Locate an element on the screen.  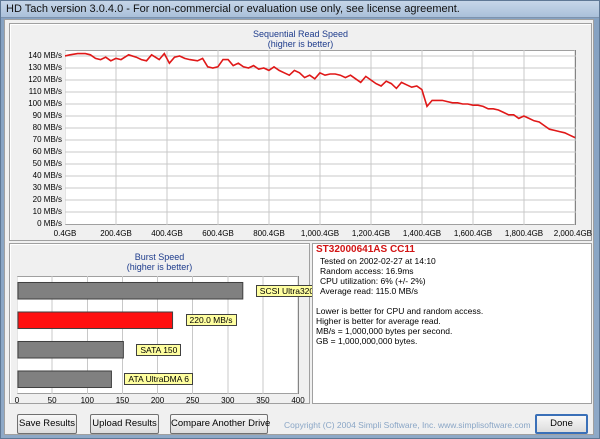
burst-bar-label: SATA 150 is located at coordinates (159, 349).